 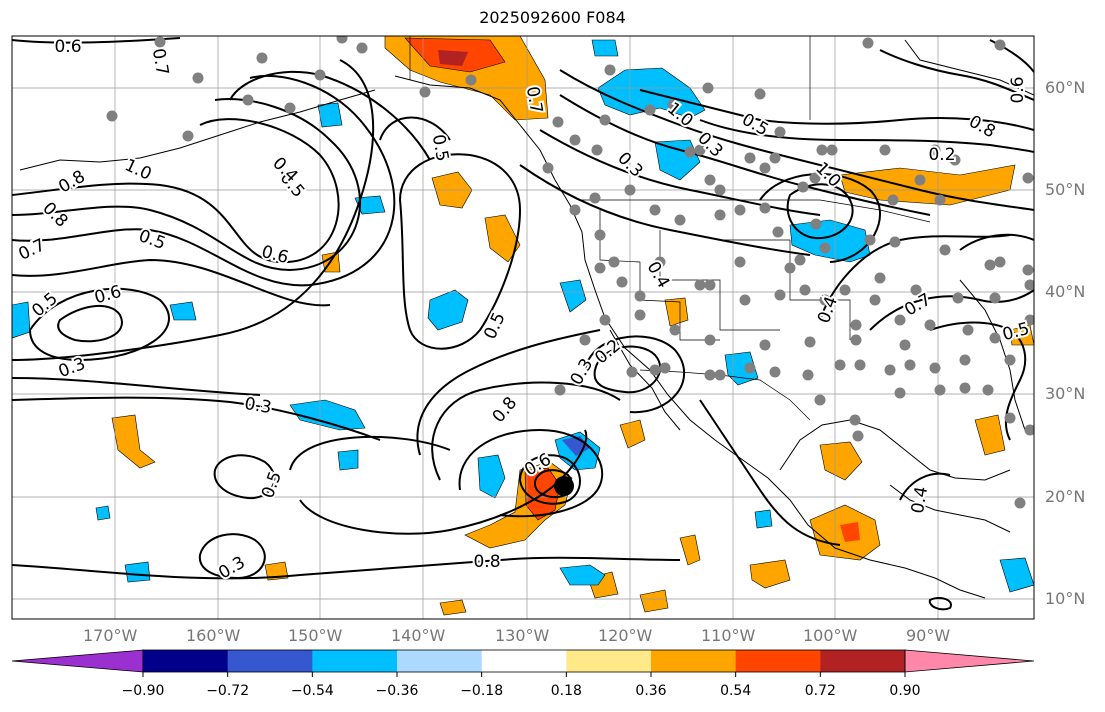 What do you see at coordinates (1065, 393) in the screenshot?
I see `latitude-label: 30°N` at bounding box center [1065, 393].